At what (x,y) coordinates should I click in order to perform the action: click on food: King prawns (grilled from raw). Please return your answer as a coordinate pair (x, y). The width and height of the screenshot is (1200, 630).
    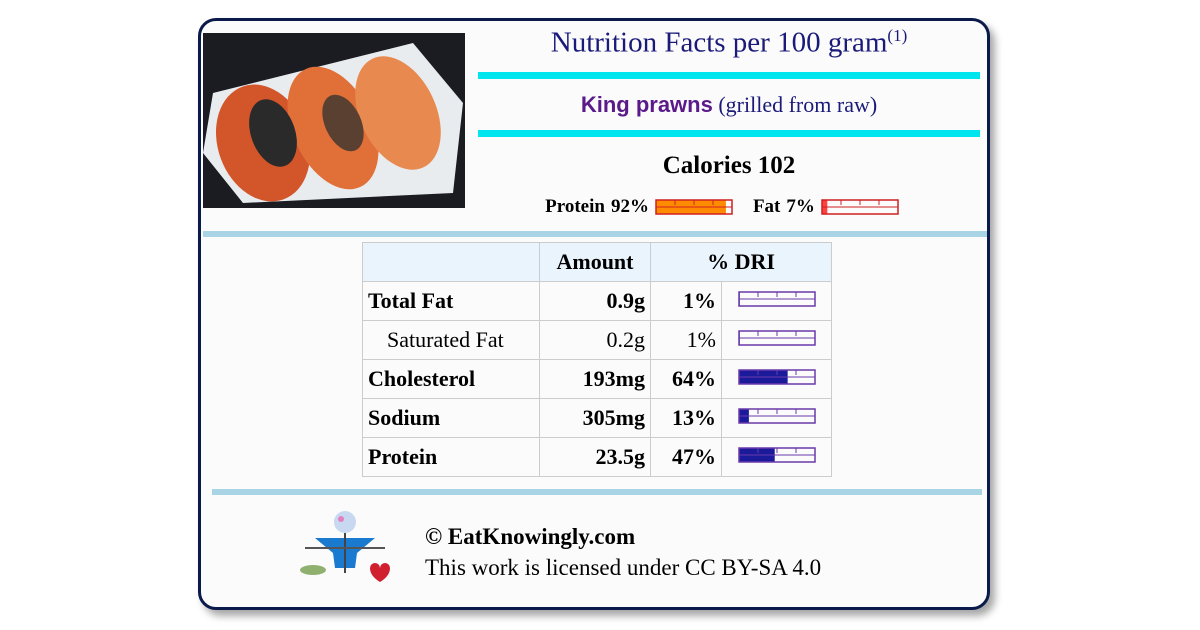
    Looking at the image, I should click on (729, 105).